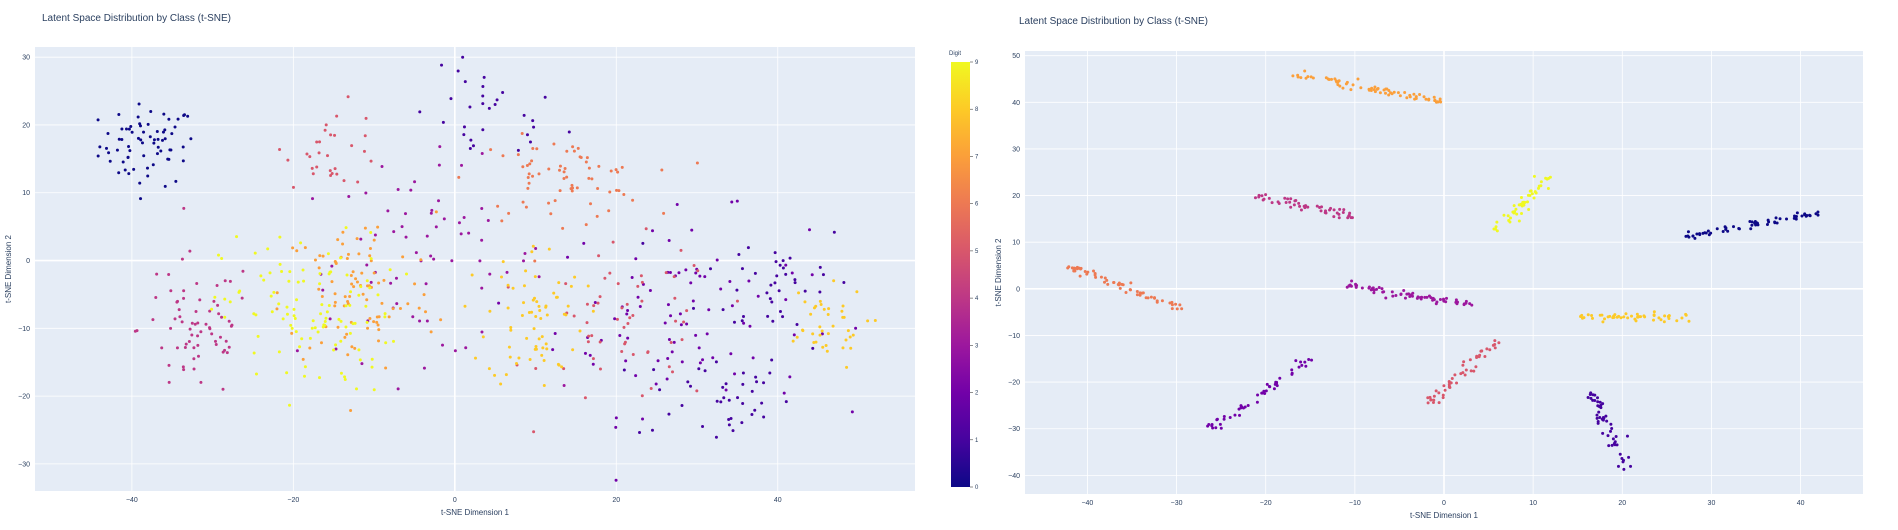  I want to click on y-tick-label: 40, so click(1016, 103).